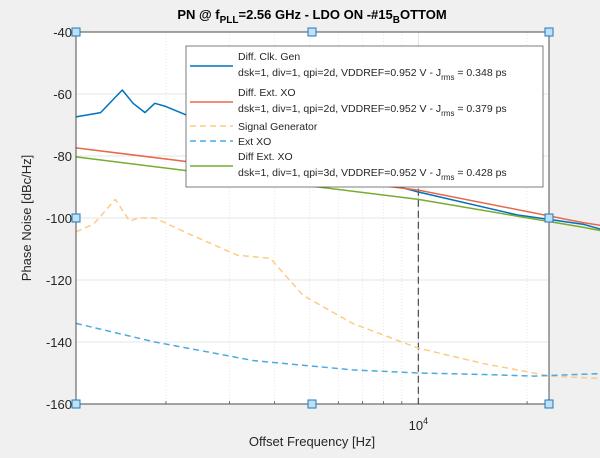  Describe the element at coordinates (267, 93) in the screenshot. I see `legend-entry-name: Diff. Ext. XO` at that location.